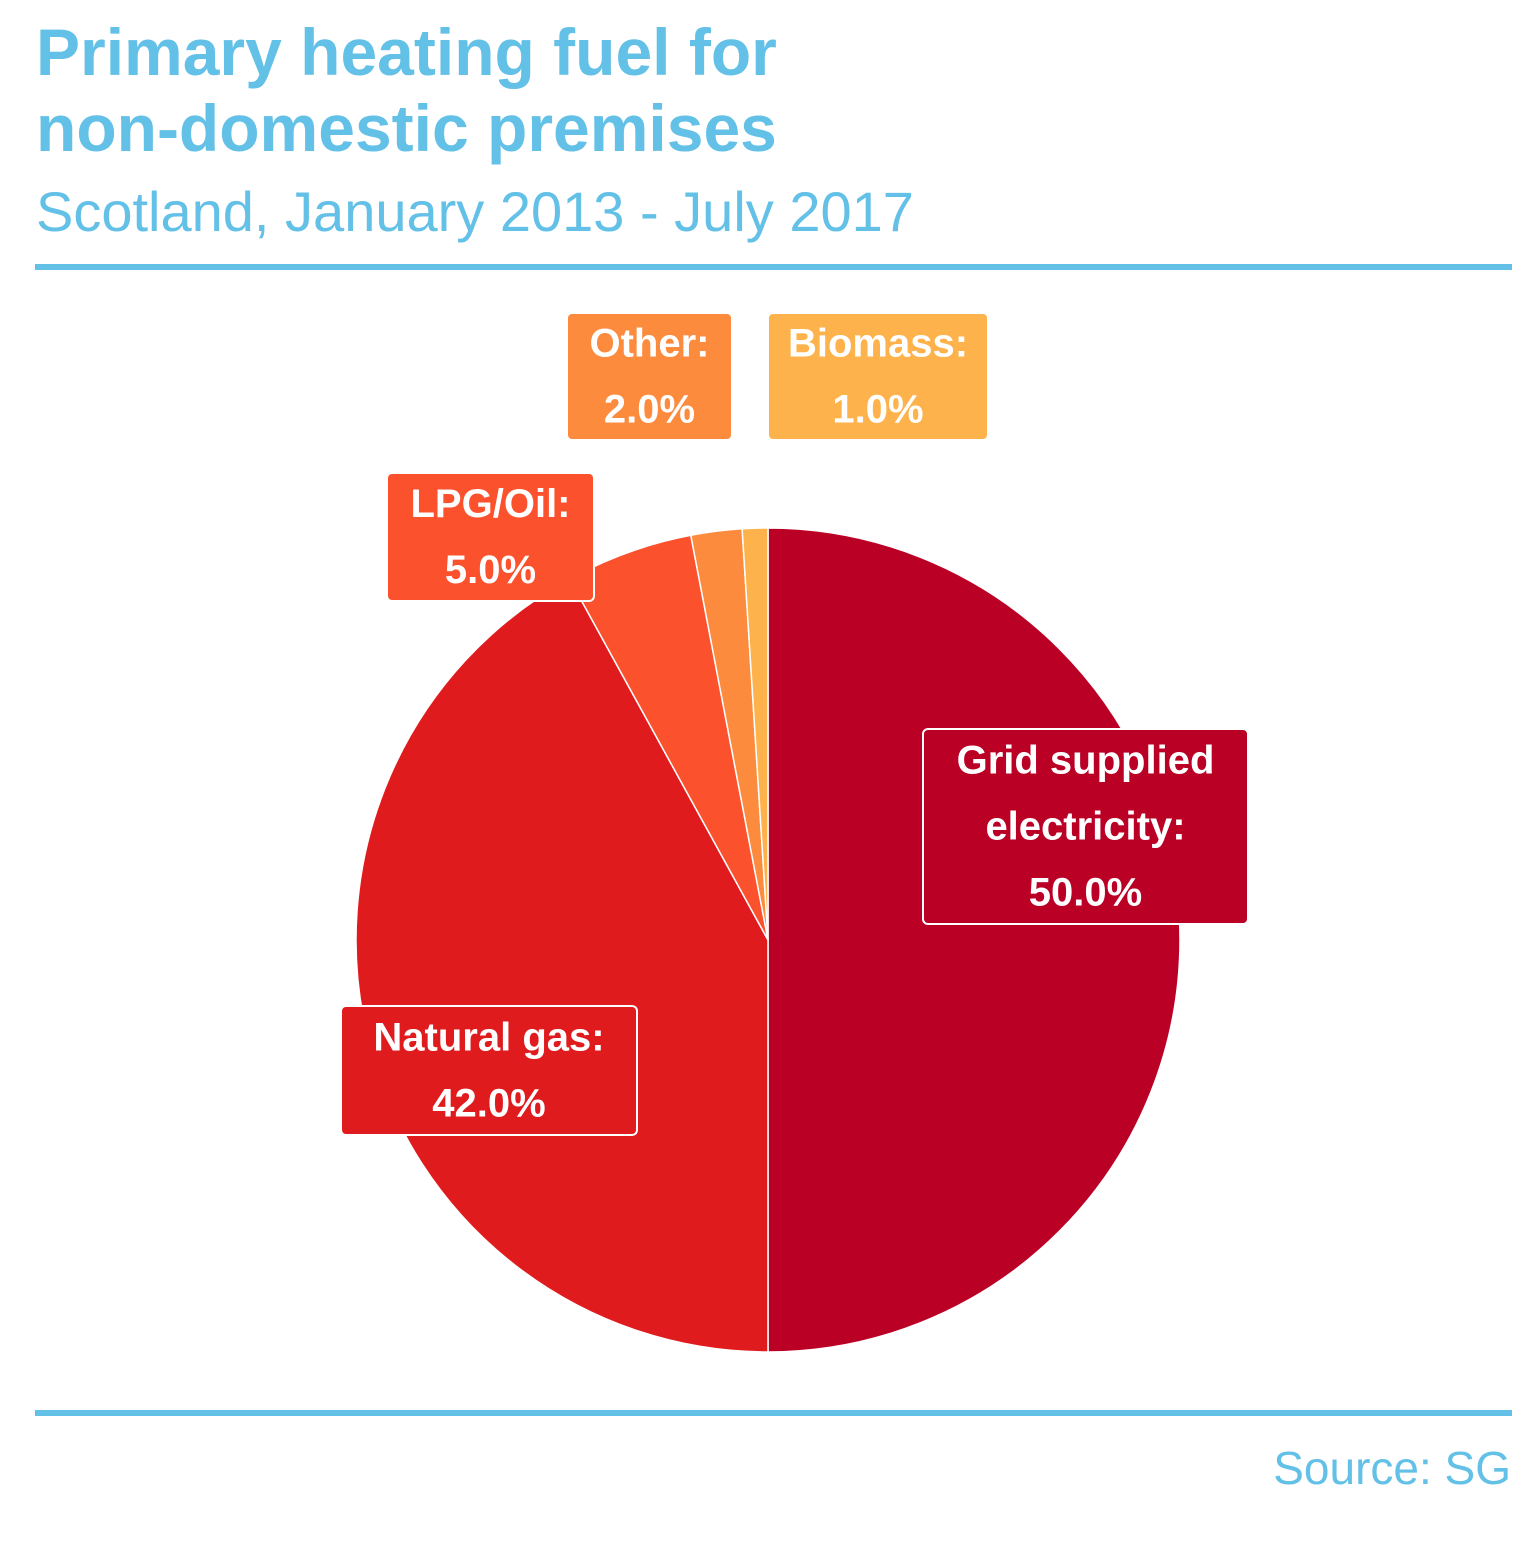  What do you see at coordinates (650, 344) in the screenshot?
I see `slice-name-label: Other:` at bounding box center [650, 344].